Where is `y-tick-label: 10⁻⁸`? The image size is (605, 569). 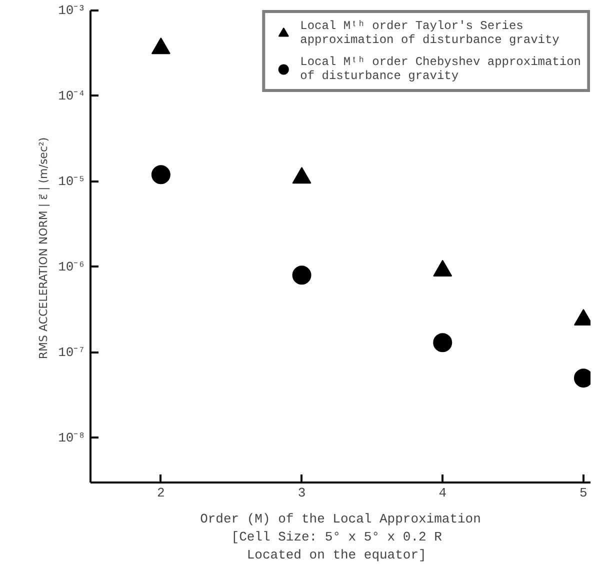
y-tick-label: 10⁻⁸ is located at coordinates (72, 438).